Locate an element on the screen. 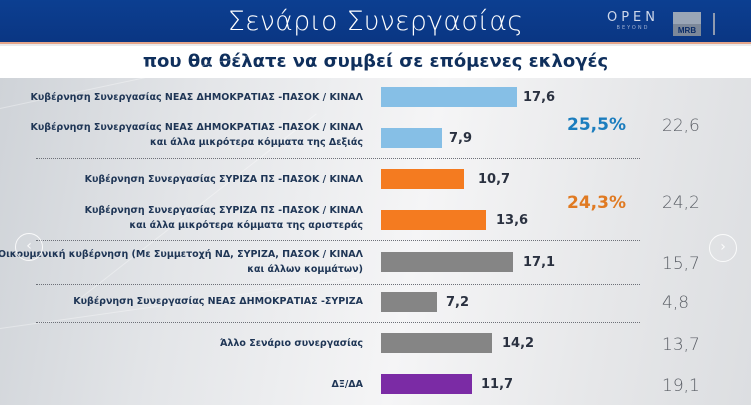  row-label-line: Άλλο Σενάριο συνεργασίας is located at coordinates (291, 343).